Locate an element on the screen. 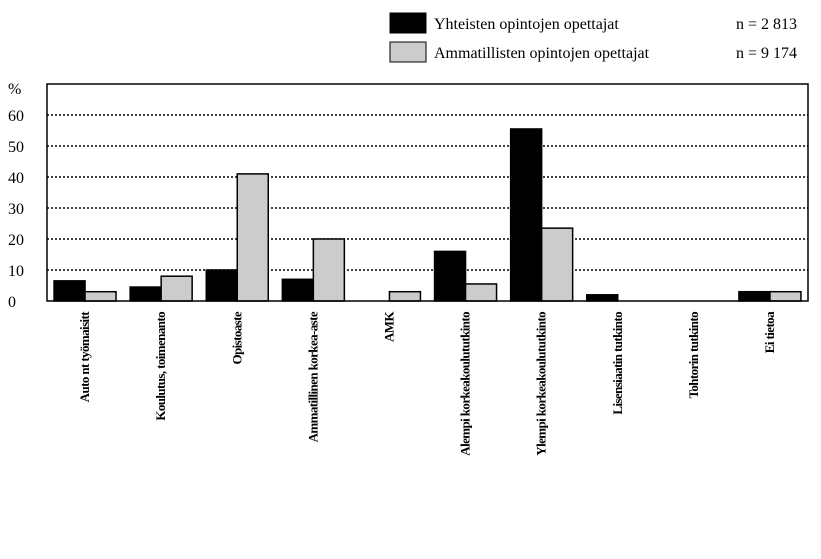 This screenshot has height=559, width=821. y-tick-labels: 0 10 20 30 40 50 60 is located at coordinates (16, 209).